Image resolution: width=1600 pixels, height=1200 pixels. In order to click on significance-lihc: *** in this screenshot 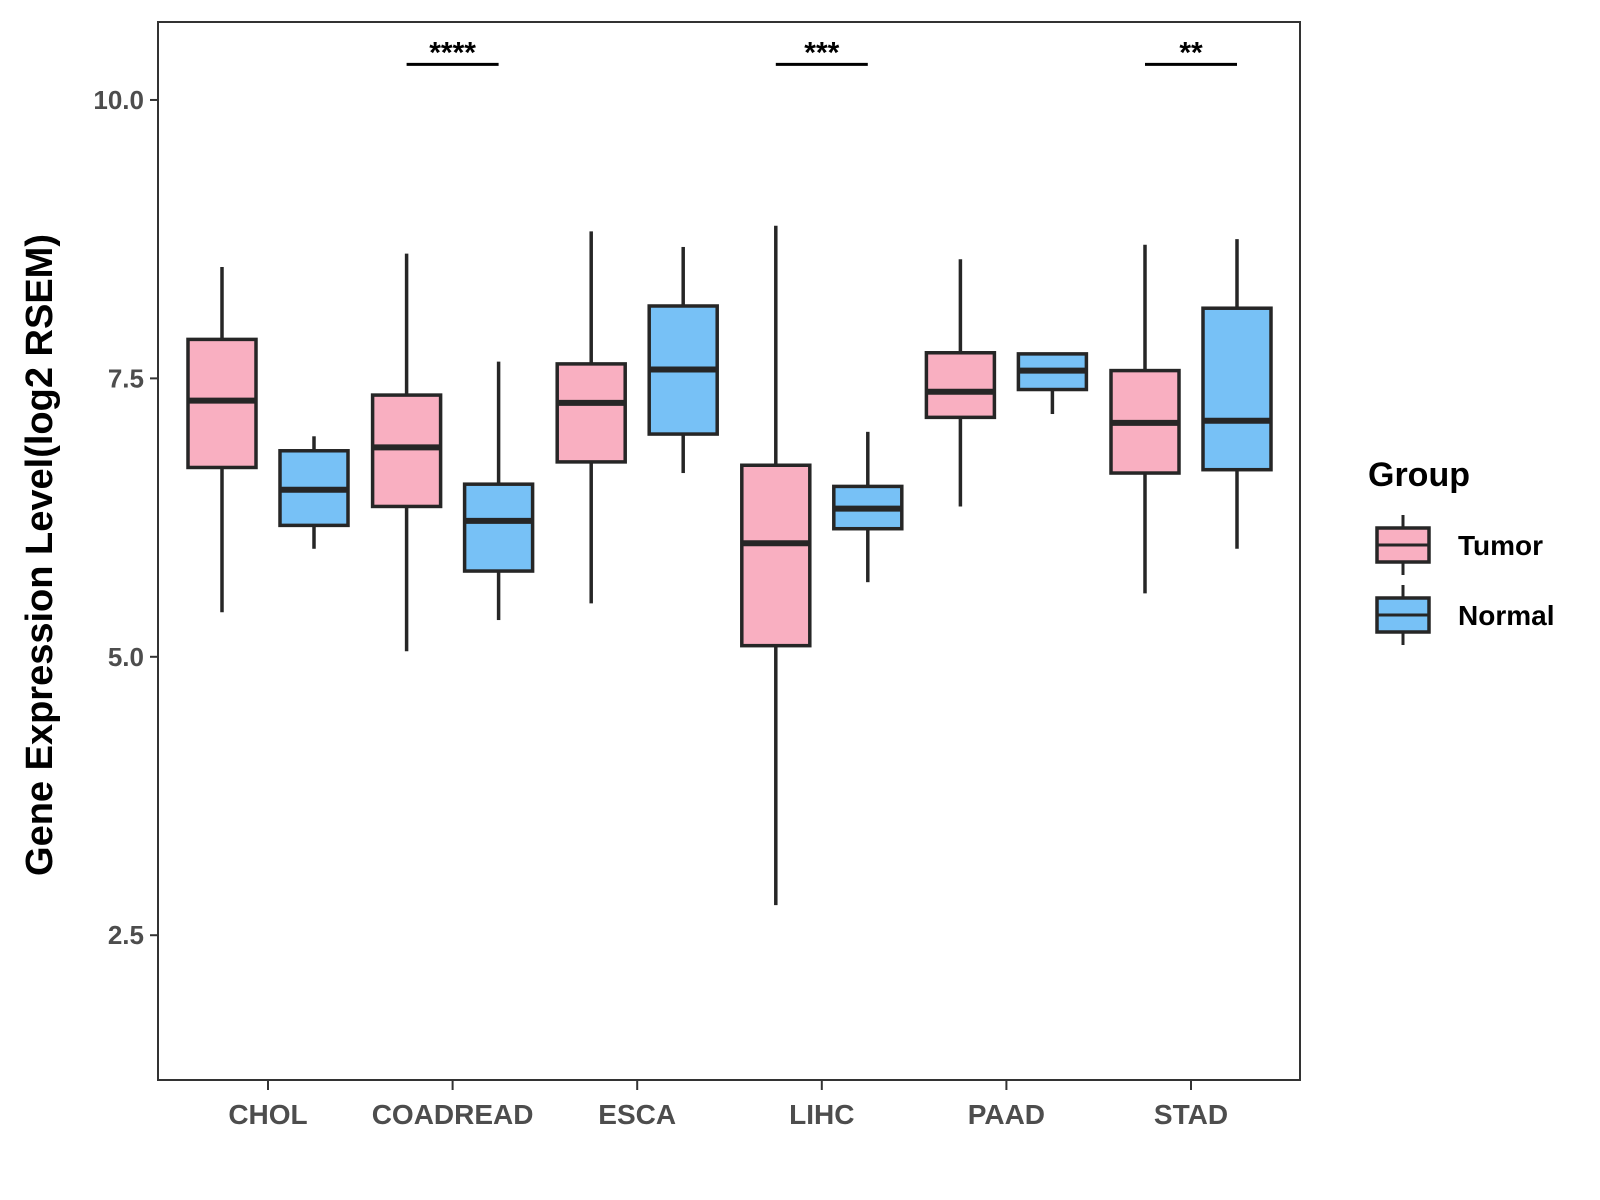, I will do `click(821, 52)`.